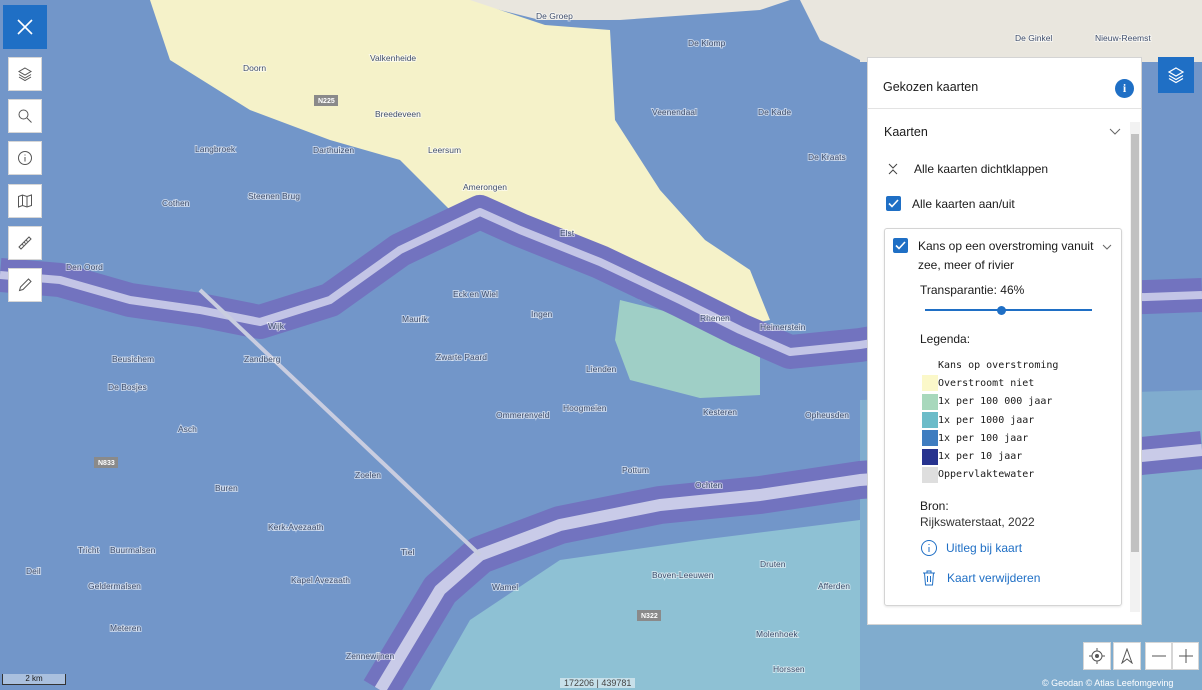 The width and height of the screenshot is (1202, 690). What do you see at coordinates (585, 408) in the screenshot?
I see `place-label: Hoogmeien` at bounding box center [585, 408].